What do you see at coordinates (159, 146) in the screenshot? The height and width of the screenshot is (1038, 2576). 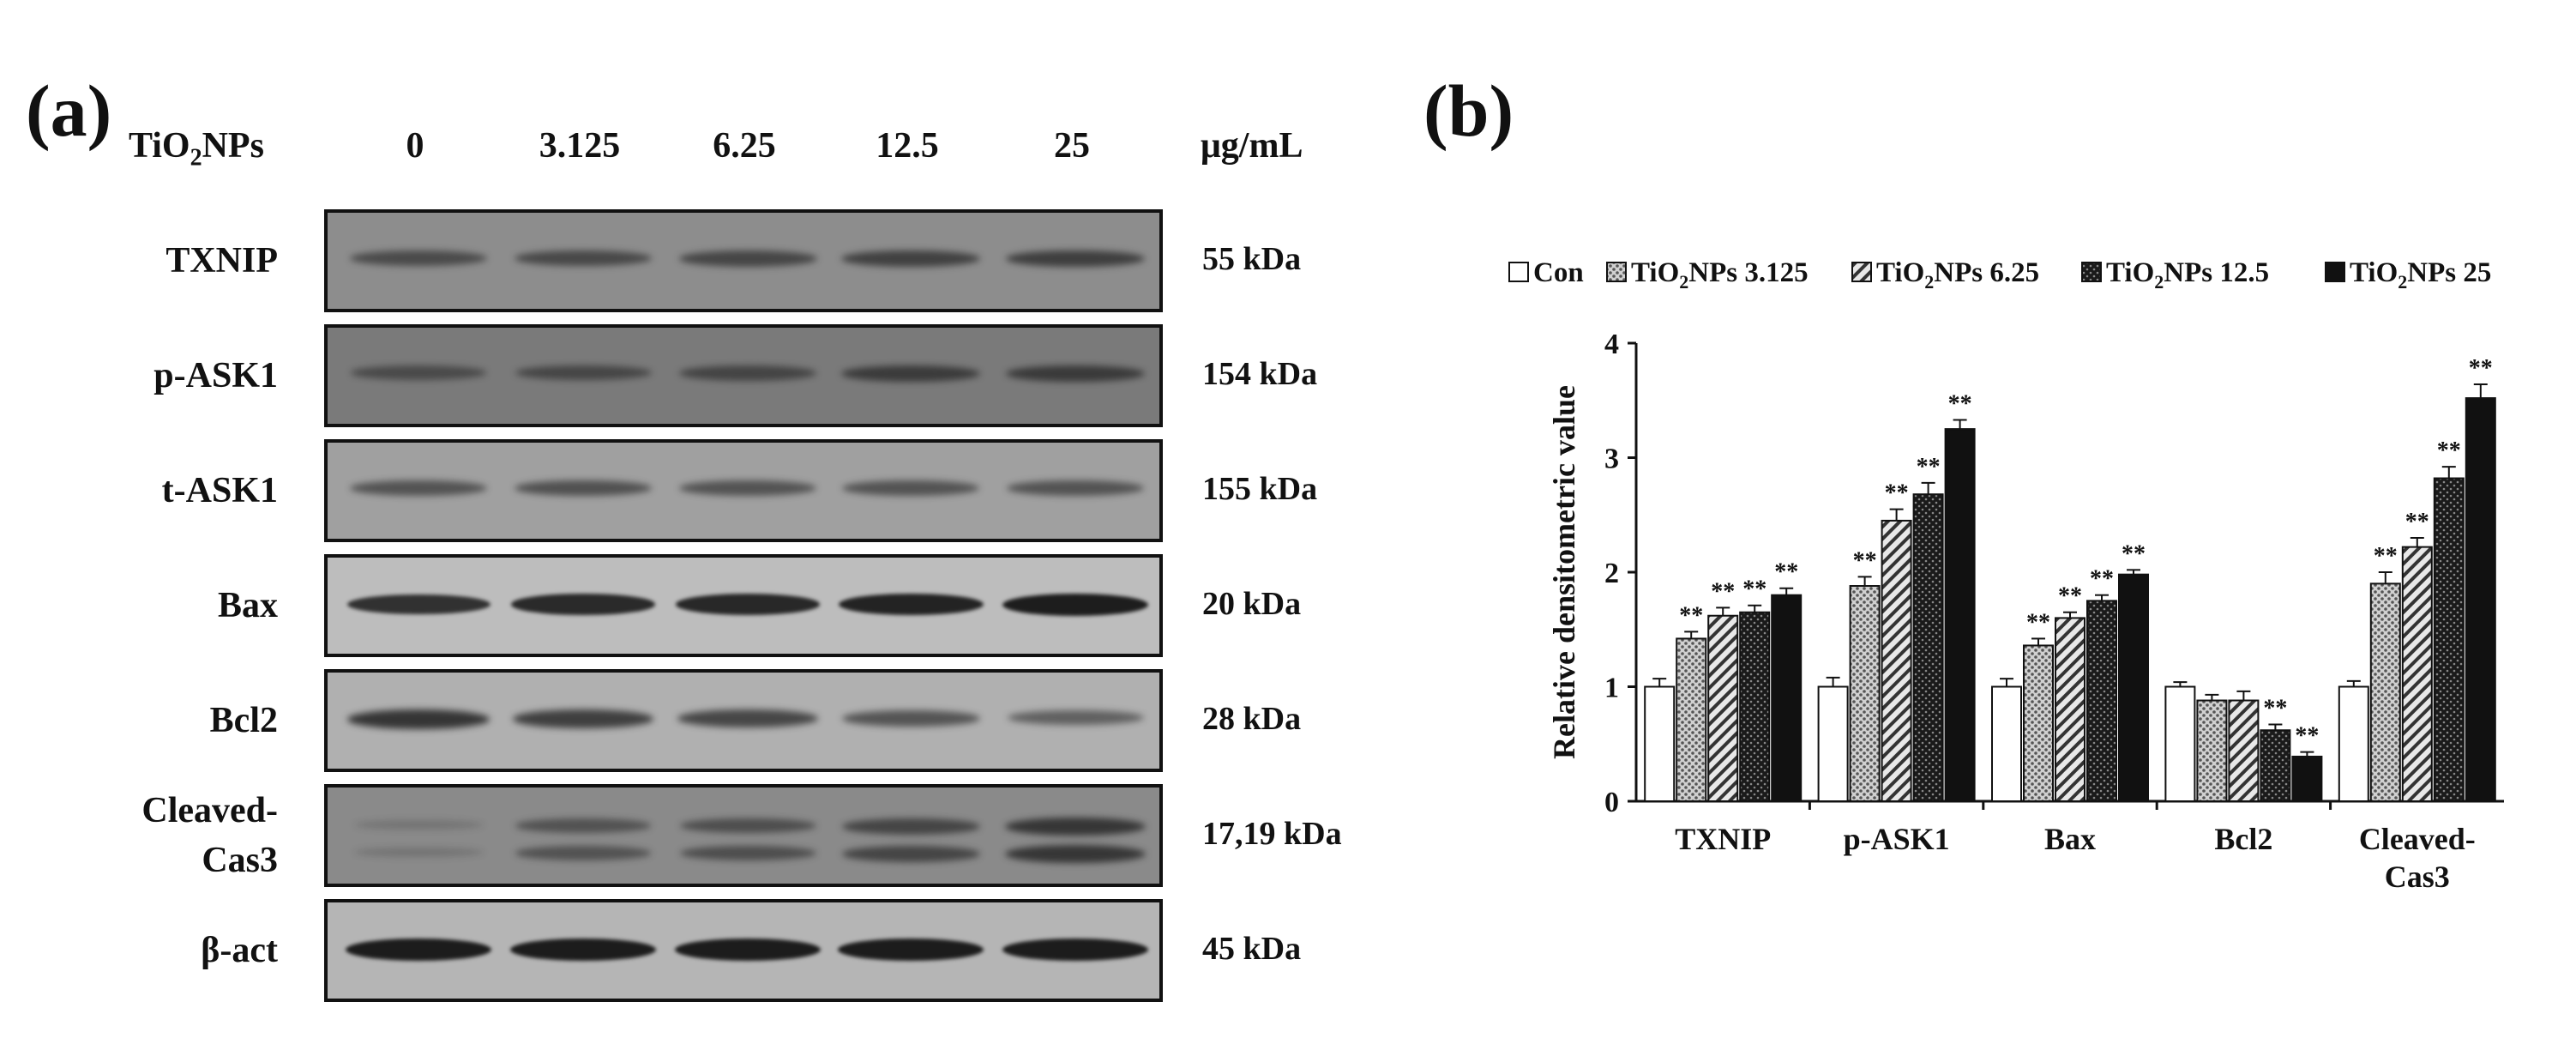 I see `treatment-prefix: TiO` at bounding box center [159, 146].